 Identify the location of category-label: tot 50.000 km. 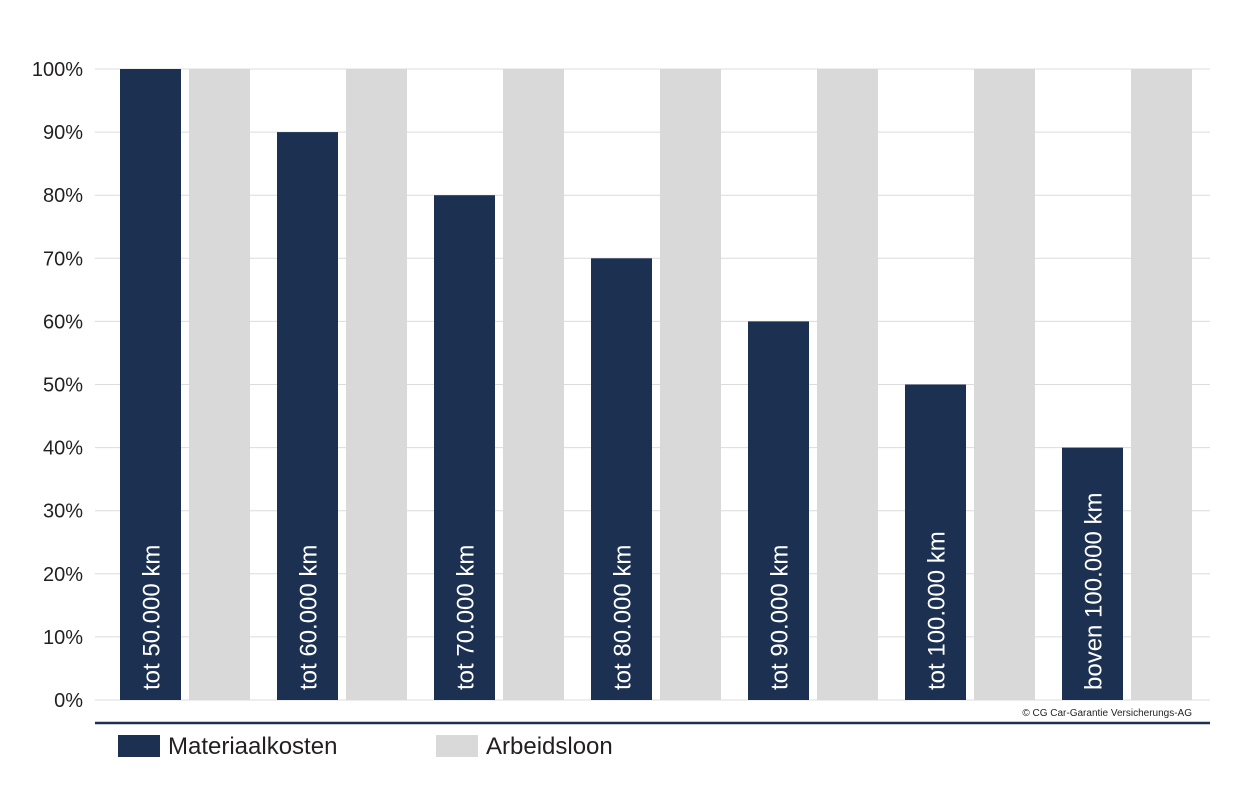
(152, 617).